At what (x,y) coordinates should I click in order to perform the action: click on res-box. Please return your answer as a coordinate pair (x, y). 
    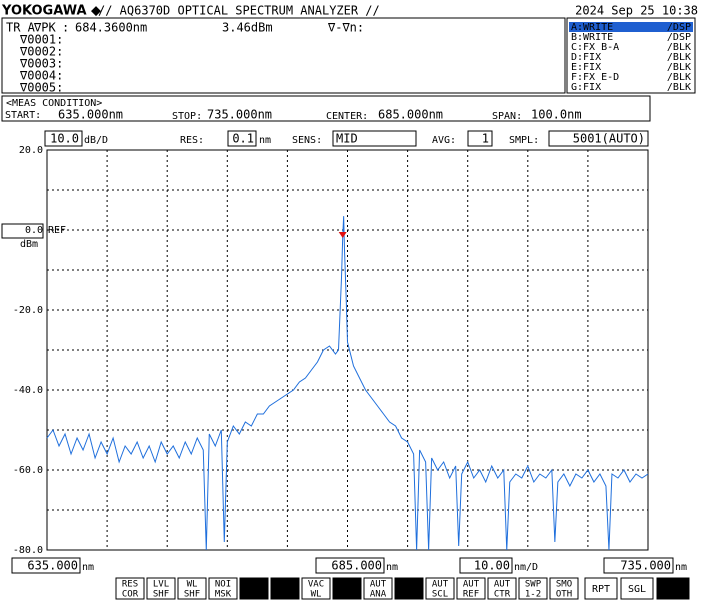
    Looking at the image, I should click on (242, 138).